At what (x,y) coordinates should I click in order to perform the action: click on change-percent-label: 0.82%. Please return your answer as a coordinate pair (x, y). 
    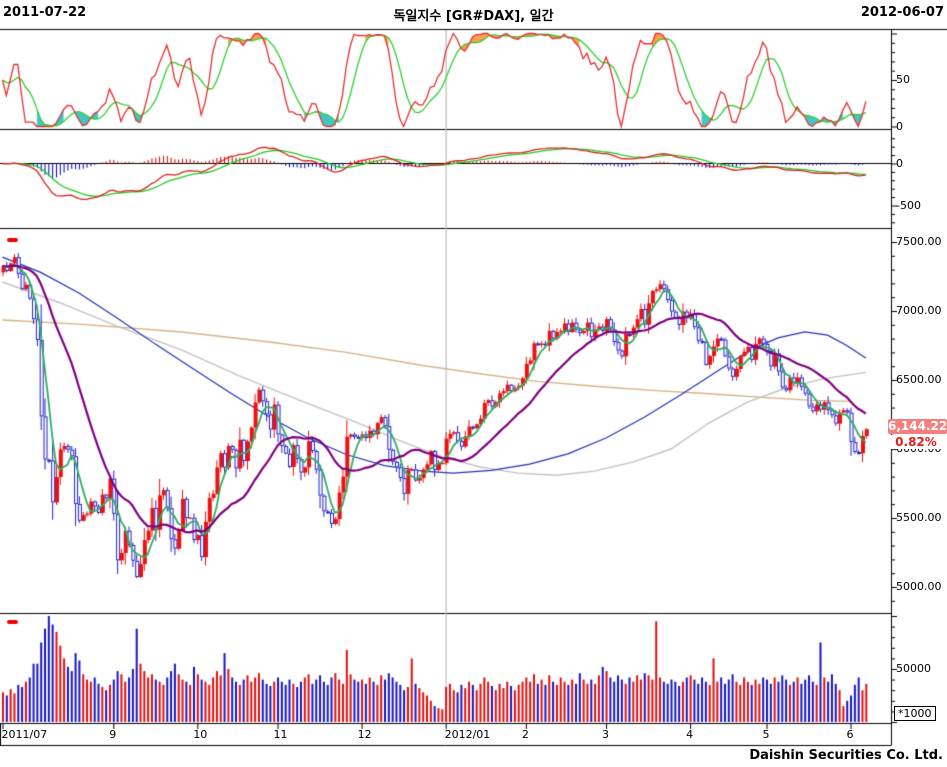
    Looking at the image, I should click on (916, 442).